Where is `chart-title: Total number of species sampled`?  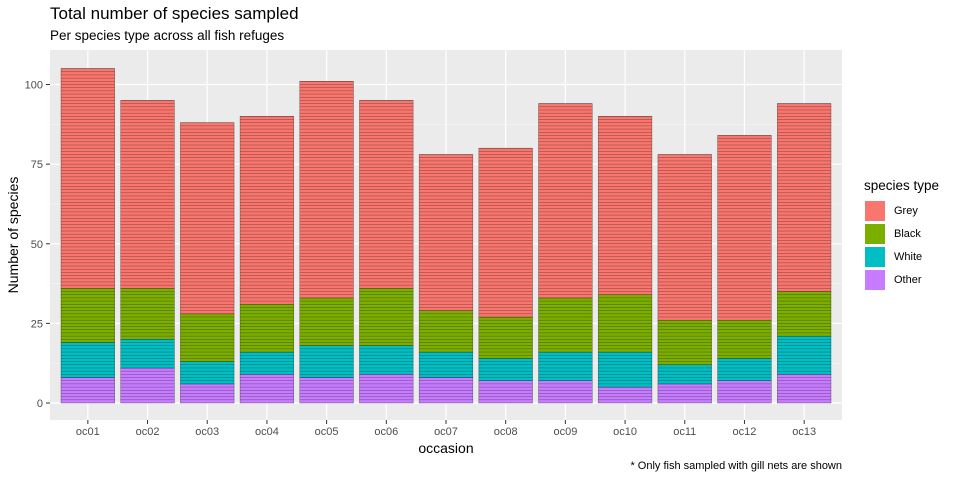 chart-title: Total number of species sampled is located at coordinates (174, 13).